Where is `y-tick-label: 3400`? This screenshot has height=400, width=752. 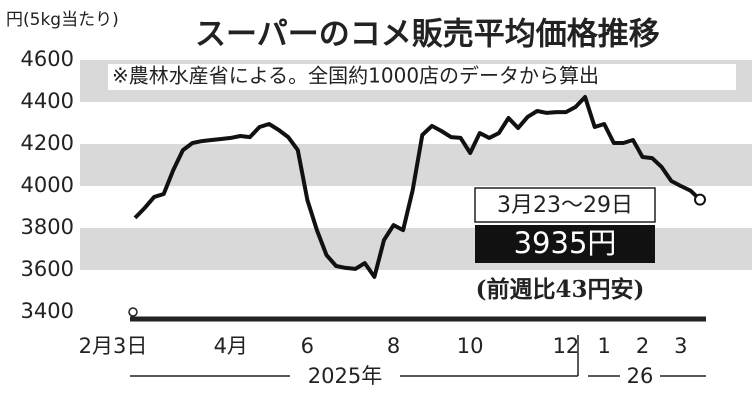
y-tick-label: 3400 is located at coordinates (47, 311).